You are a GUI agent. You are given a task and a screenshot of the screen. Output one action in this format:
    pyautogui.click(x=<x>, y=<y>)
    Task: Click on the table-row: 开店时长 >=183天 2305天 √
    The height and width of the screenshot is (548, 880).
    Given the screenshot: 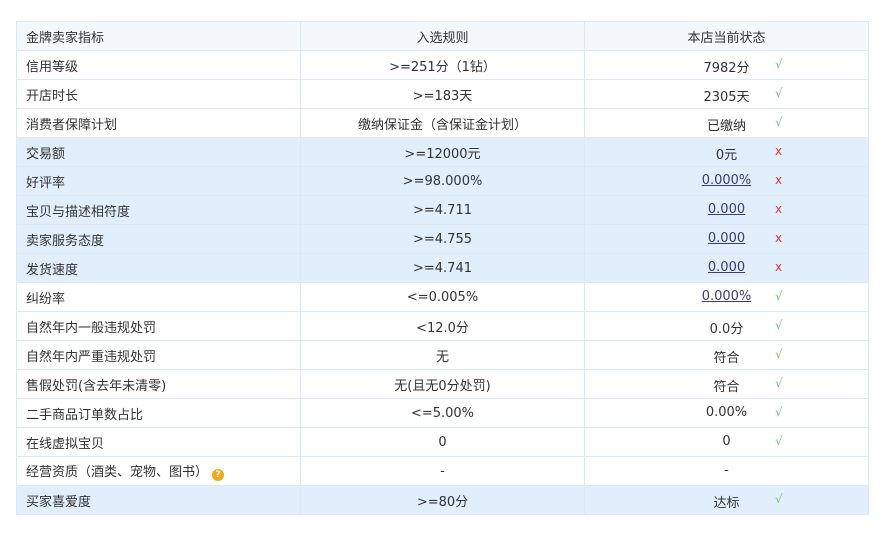 What is the action you would take?
    pyautogui.click(x=442, y=94)
    